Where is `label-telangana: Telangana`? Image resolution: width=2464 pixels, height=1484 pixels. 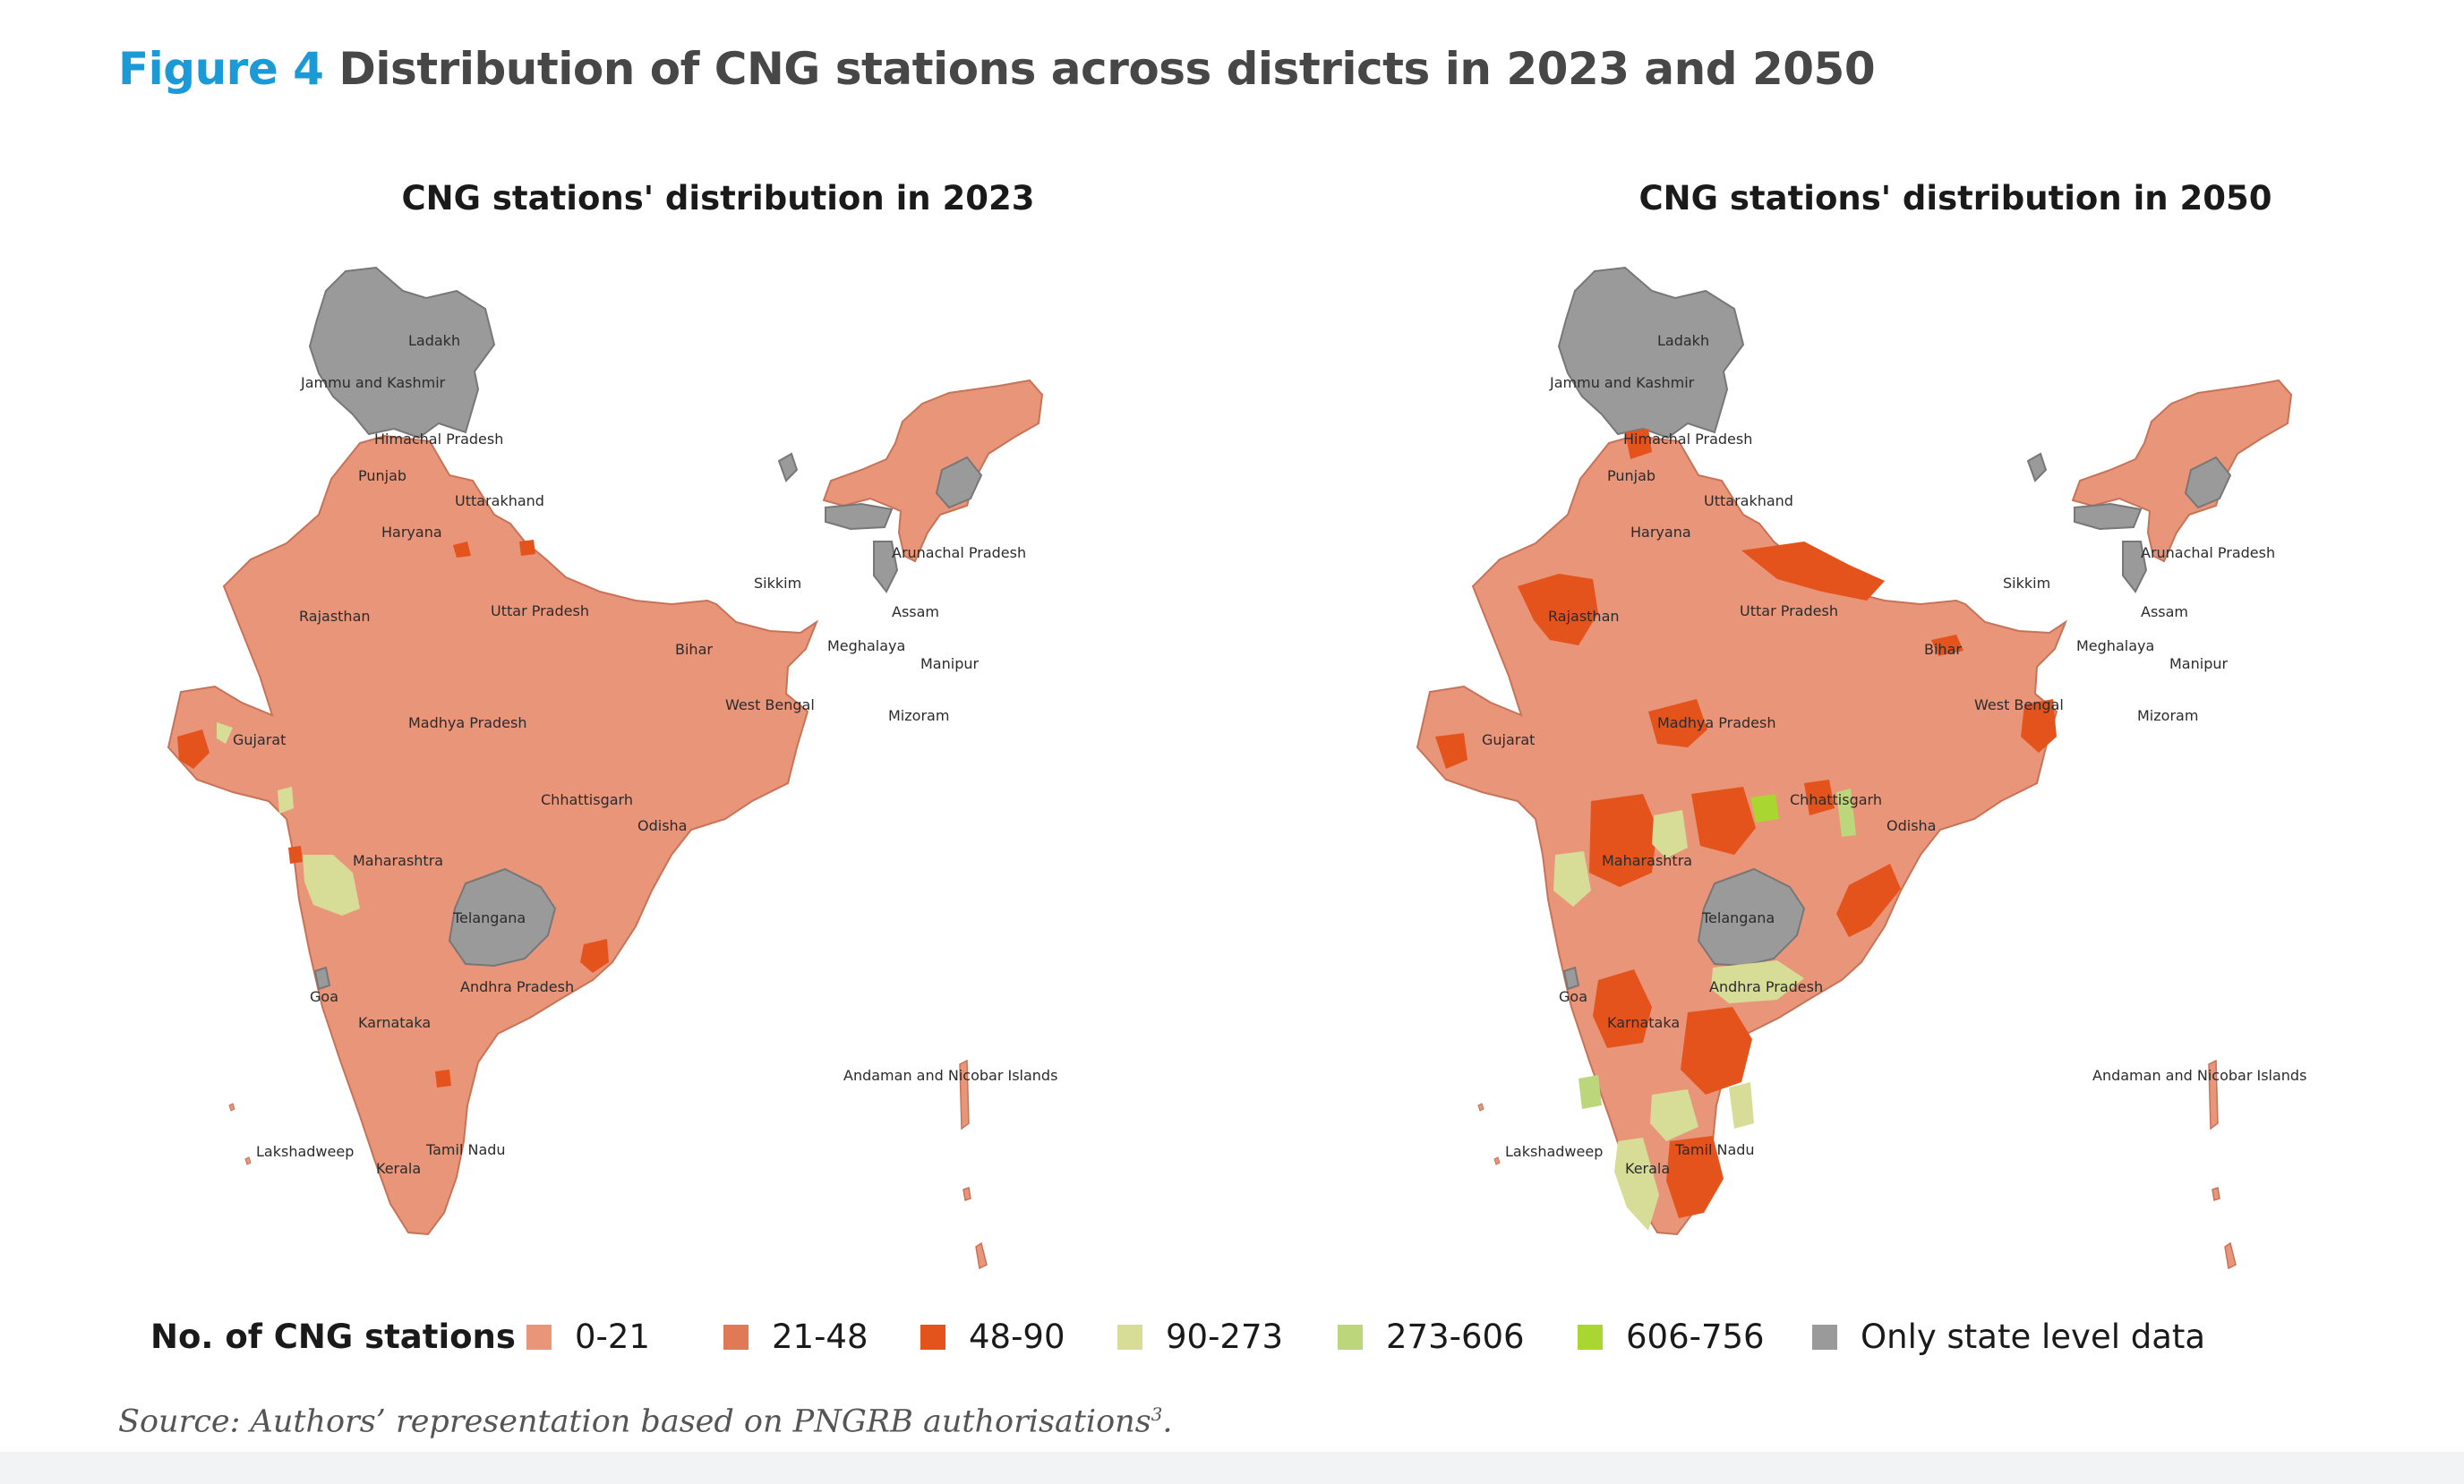
label-telangana: Telangana is located at coordinates (1738, 918).